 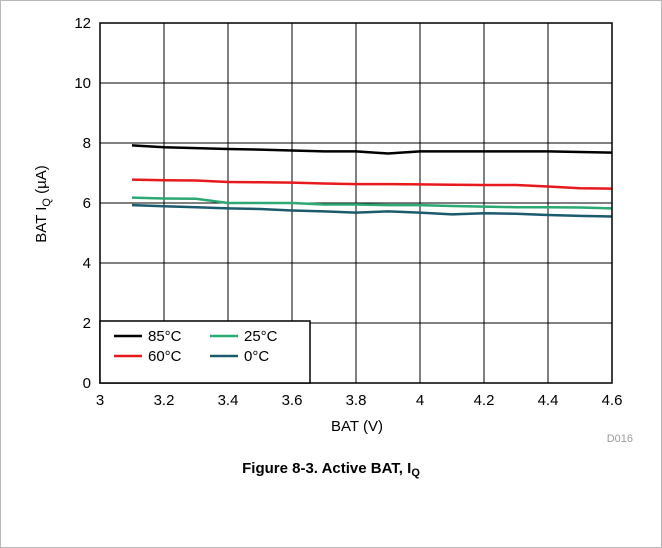 I want to click on legend-label-2: 25°C, so click(x=261, y=336).